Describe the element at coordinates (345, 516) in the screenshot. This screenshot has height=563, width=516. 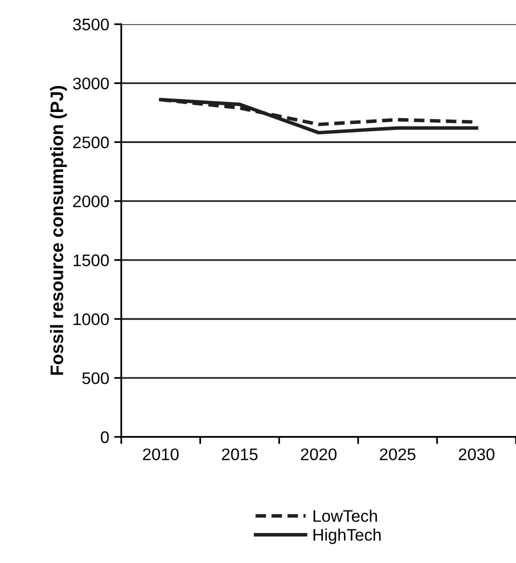
I see `legend-label: LowTech` at that location.